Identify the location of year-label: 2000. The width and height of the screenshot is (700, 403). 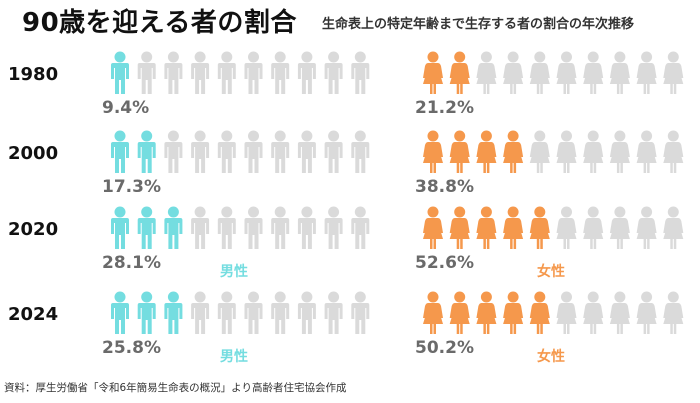
(33, 153).